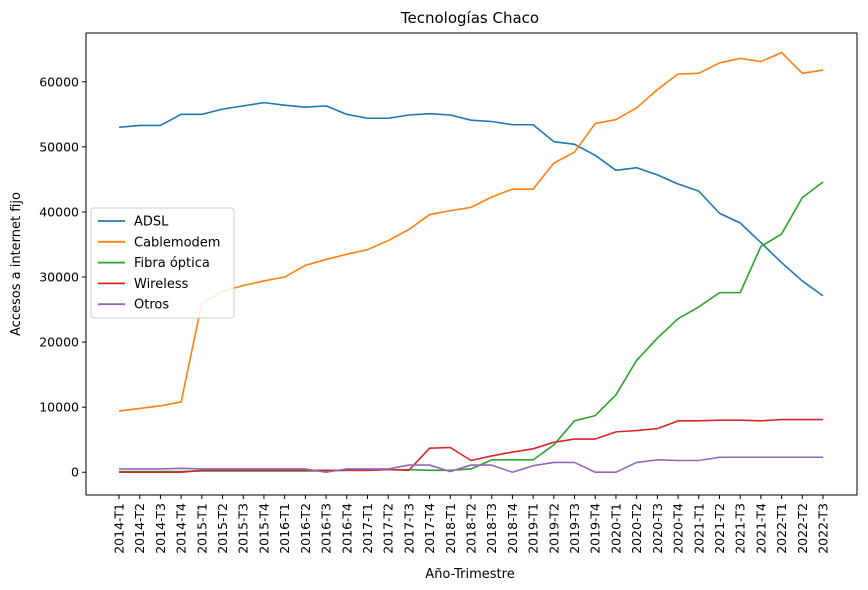  I want to click on x-tick-label: 2015-T2, so click(222, 528).